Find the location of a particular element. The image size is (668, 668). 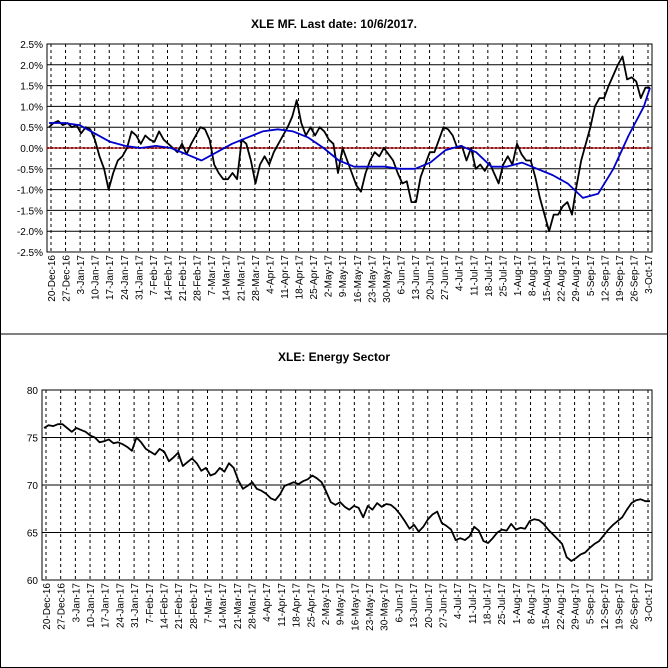

x-tick-label: 30-May-17 is located at coordinates (385, 607).